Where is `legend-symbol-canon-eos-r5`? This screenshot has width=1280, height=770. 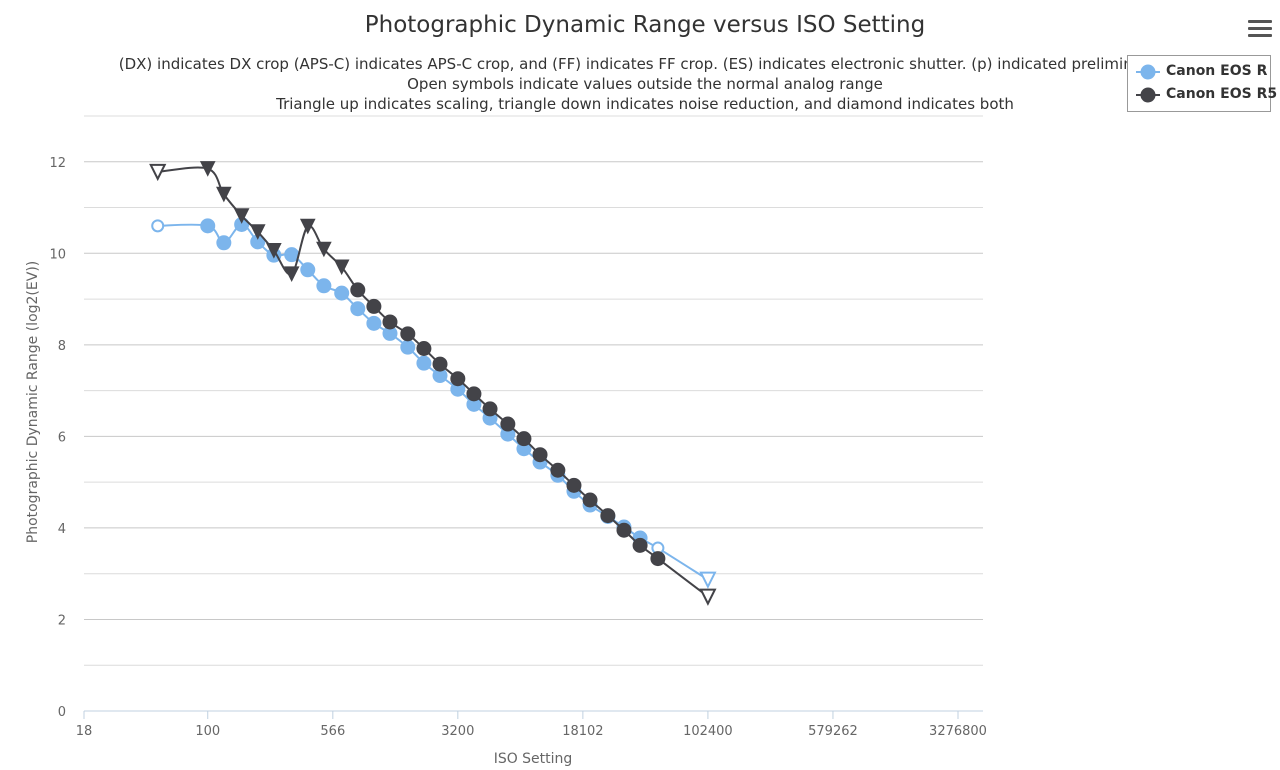
legend-symbol-canon-eos-r5 is located at coordinates (1148, 95).